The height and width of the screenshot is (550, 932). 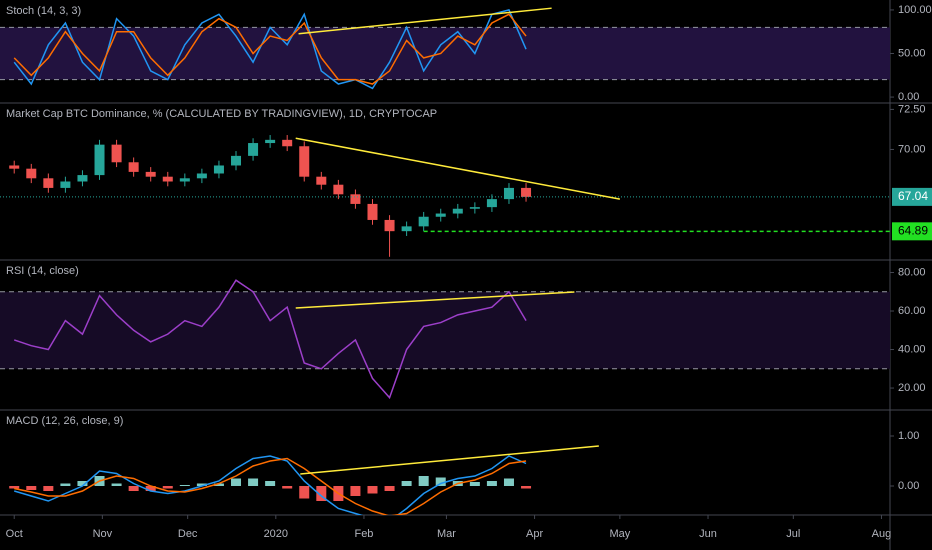 What do you see at coordinates (14, 534) in the screenshot?
I see `x-tick-label: Oct` at bounding box center [14, 534].